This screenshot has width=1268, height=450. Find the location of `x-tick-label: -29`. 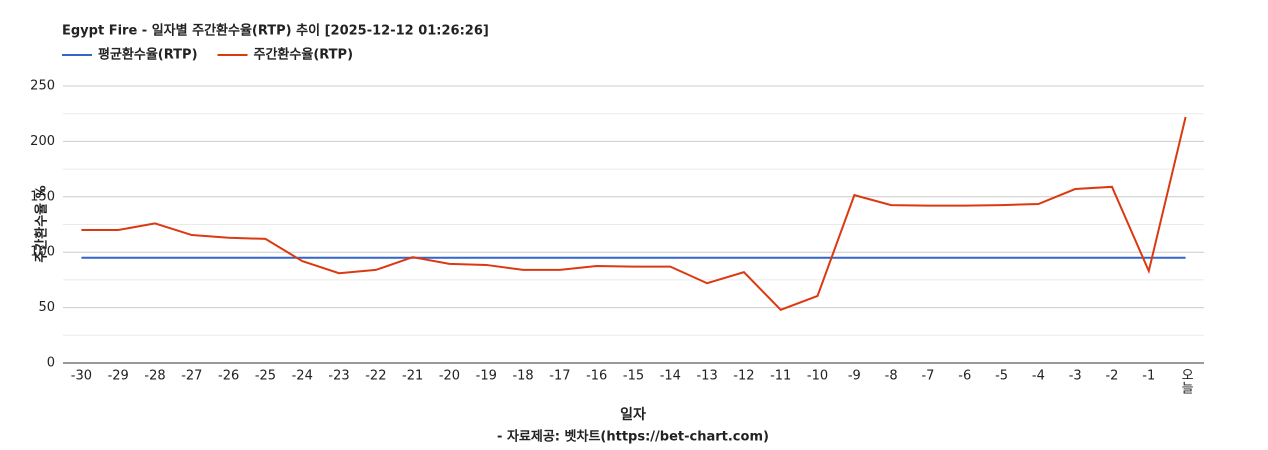

x-tick-label: -29 is located at coordinates (118, 376).